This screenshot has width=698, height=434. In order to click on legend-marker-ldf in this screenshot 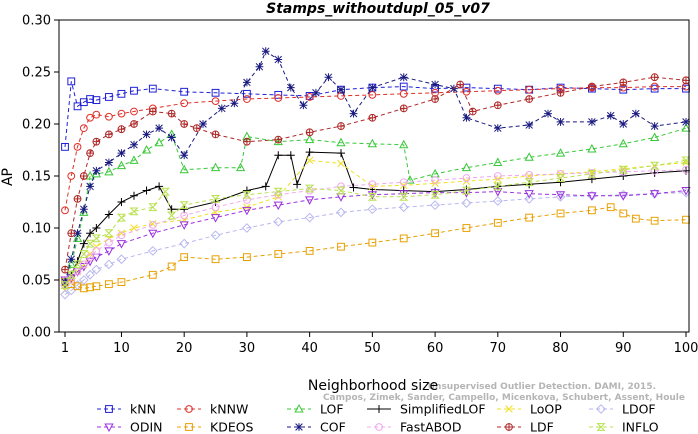, I will do `click(509, 427)`.